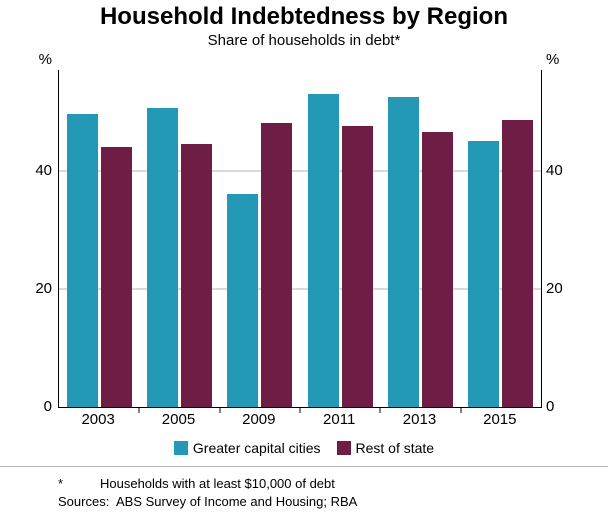 Image resolution: width=608 pixels, height=519 pixels. I want to click on x-axis-label-2013: 2013, so click(419, 419).